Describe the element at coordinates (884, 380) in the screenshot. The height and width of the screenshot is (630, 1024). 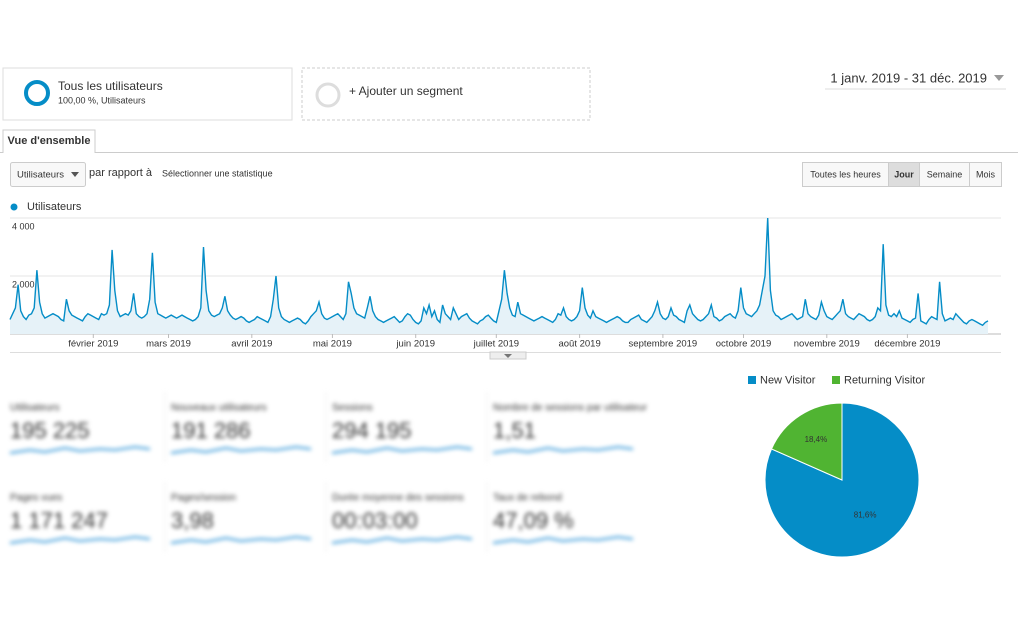
I see `legend-label: Returning Visitor` at that location.